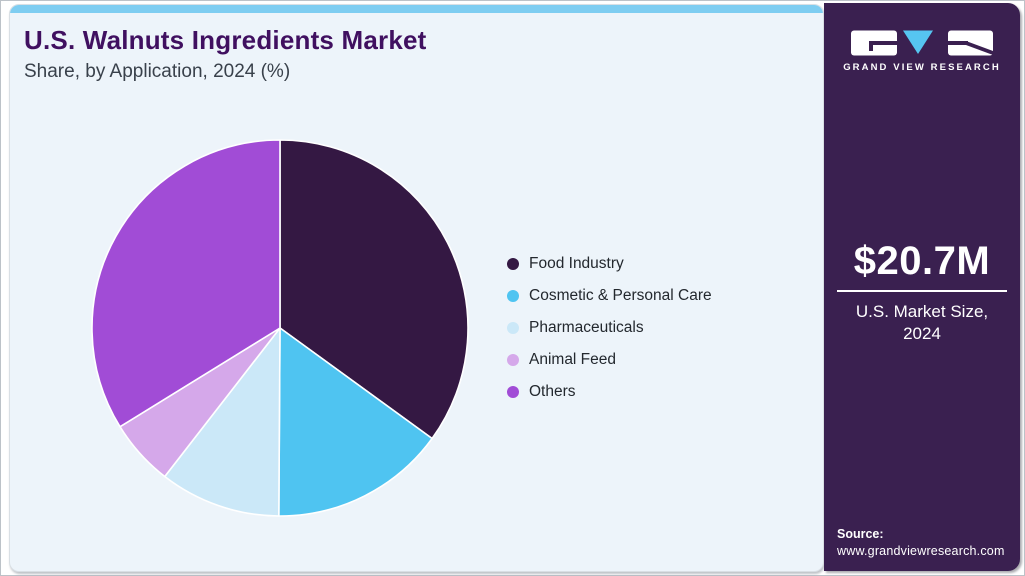 The image size is (1025, 576). What do you see at coordinates (609, 392) in the screenshot?
I see `legend-item: Others` at bounding box center [609, 392].